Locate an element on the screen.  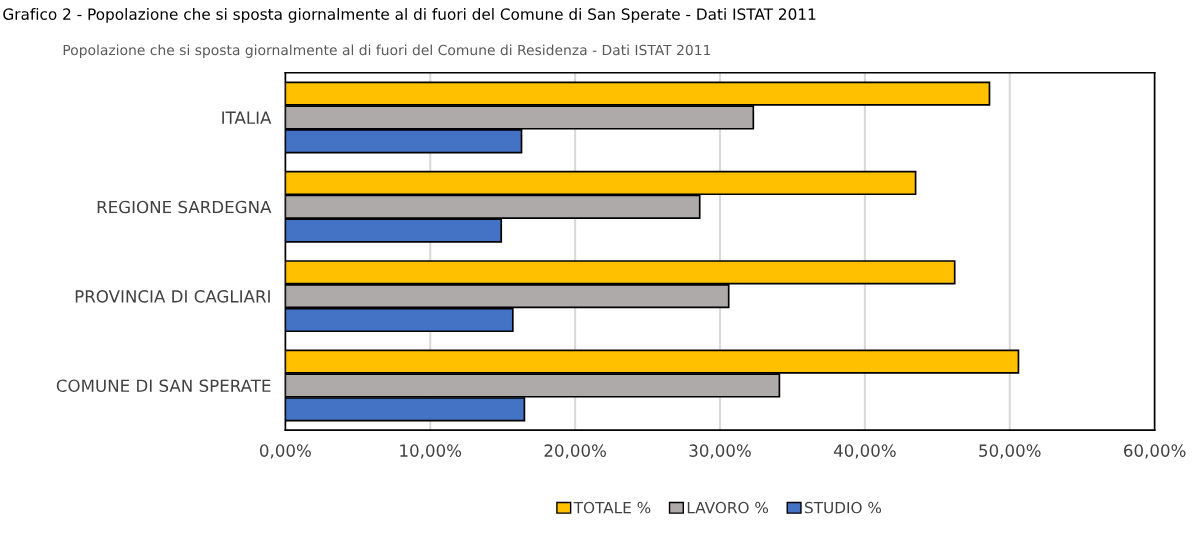
x-tick-label: 10,00% is located at coordinates (431, 451).